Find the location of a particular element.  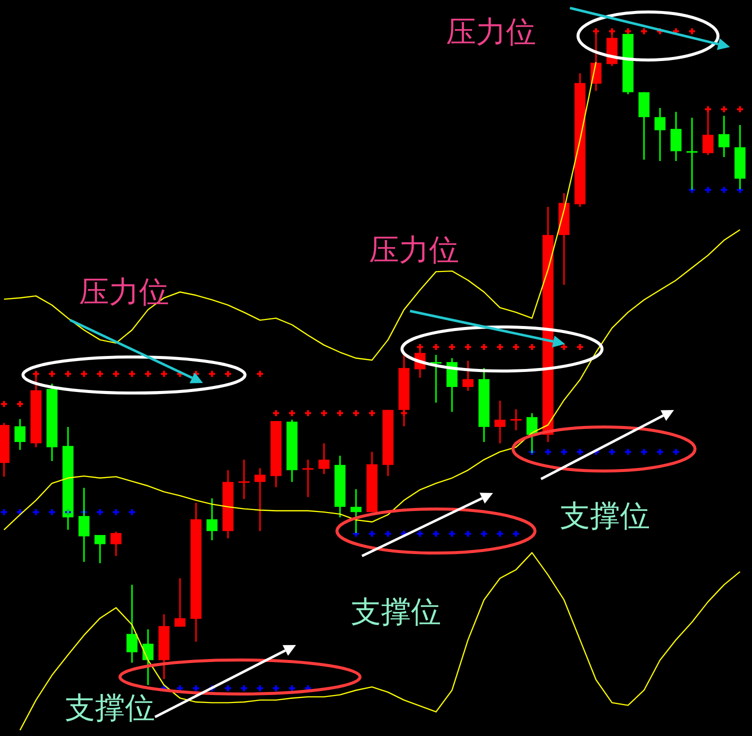

text: 支撑位 is located at coordinates (110, 708).